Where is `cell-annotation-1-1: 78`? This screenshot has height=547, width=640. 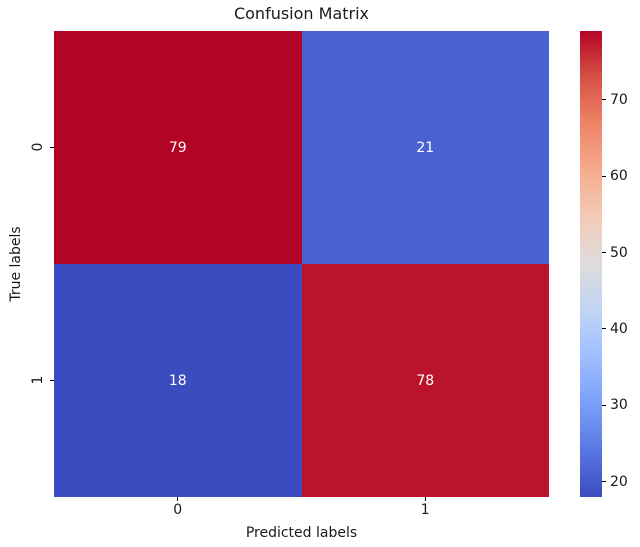
cell-annotation-1-1: 78 is located at coordinates (425, 380).